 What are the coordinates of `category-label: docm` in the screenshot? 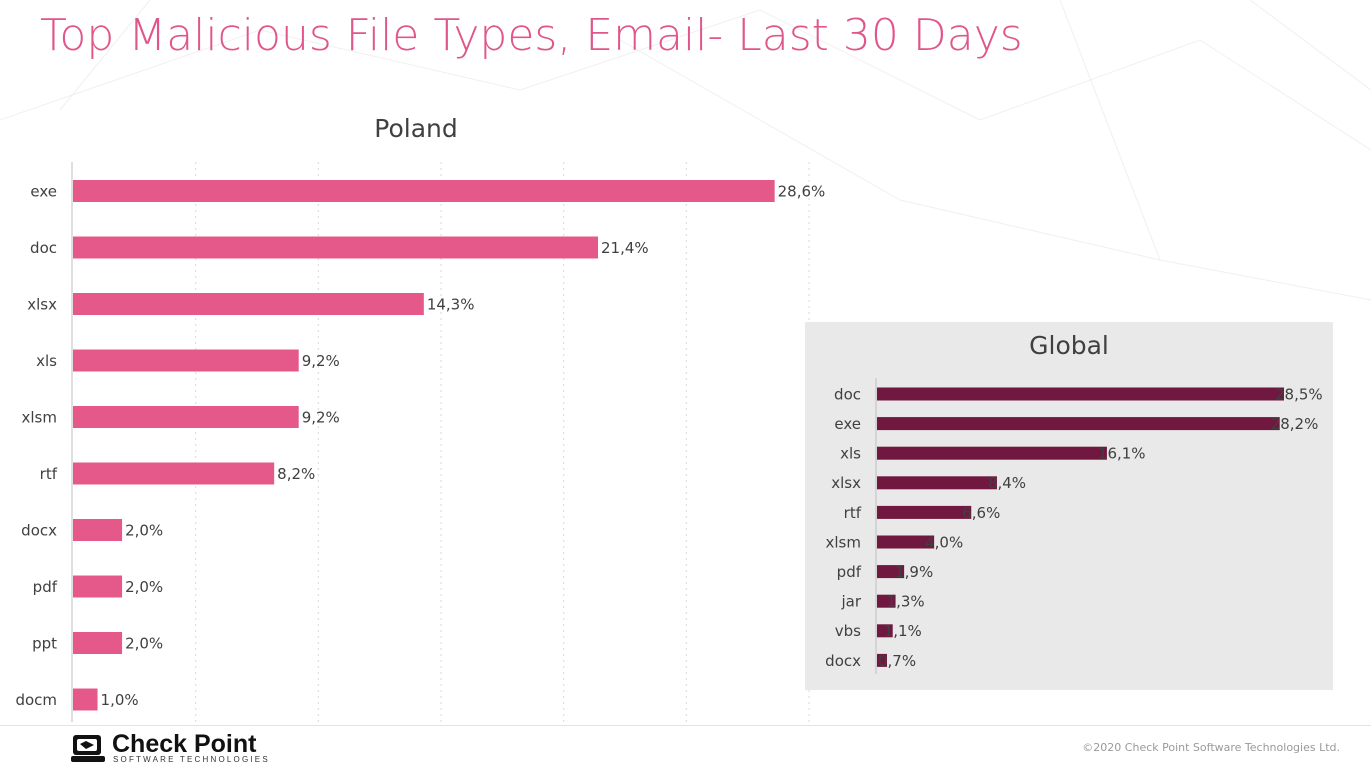 It's located at (36, 700).